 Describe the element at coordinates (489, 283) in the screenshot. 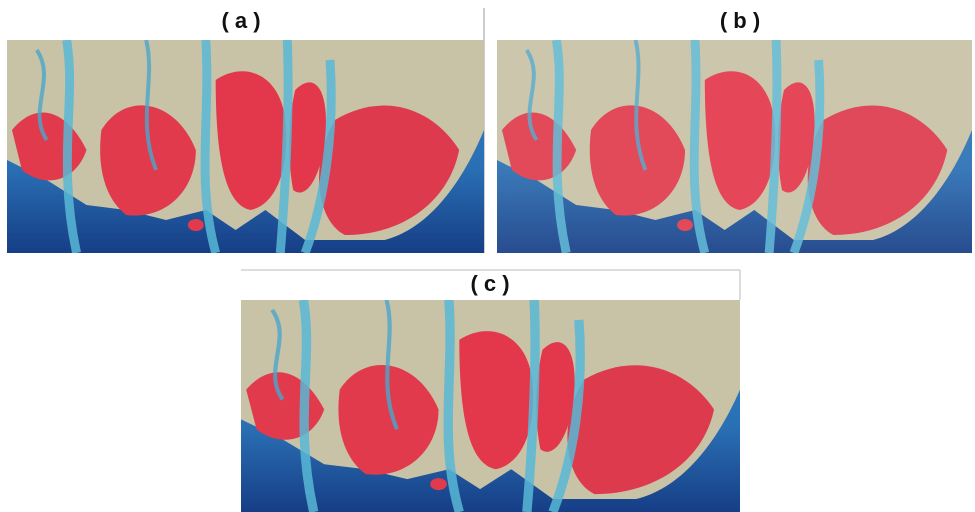

I see `panel-label: ( c )` at that location.